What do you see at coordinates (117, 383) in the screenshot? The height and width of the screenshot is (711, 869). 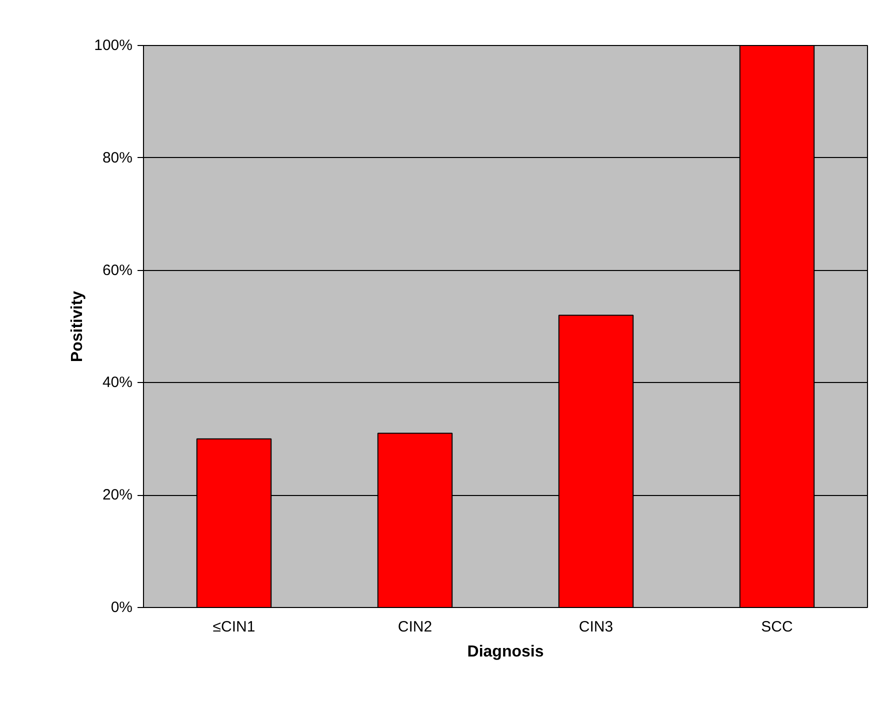 I see `y-tick-label: 40%` at bounding box center [117, 383].